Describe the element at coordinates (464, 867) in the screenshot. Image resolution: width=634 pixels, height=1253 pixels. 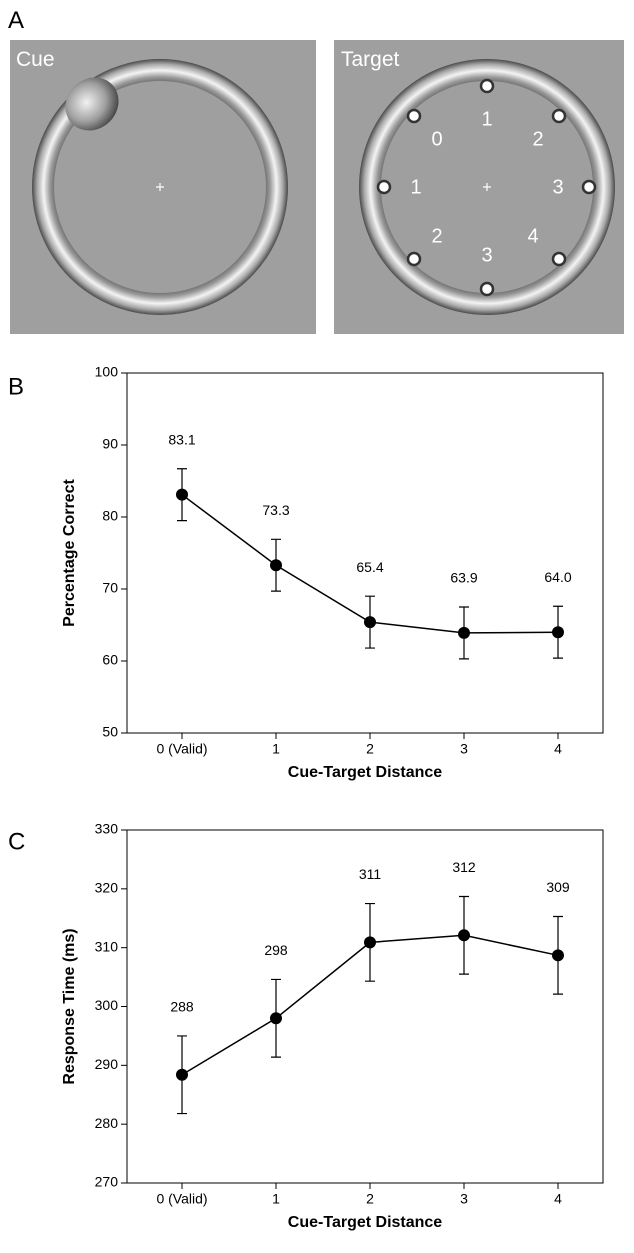
I see `value-label: 312` at that location.